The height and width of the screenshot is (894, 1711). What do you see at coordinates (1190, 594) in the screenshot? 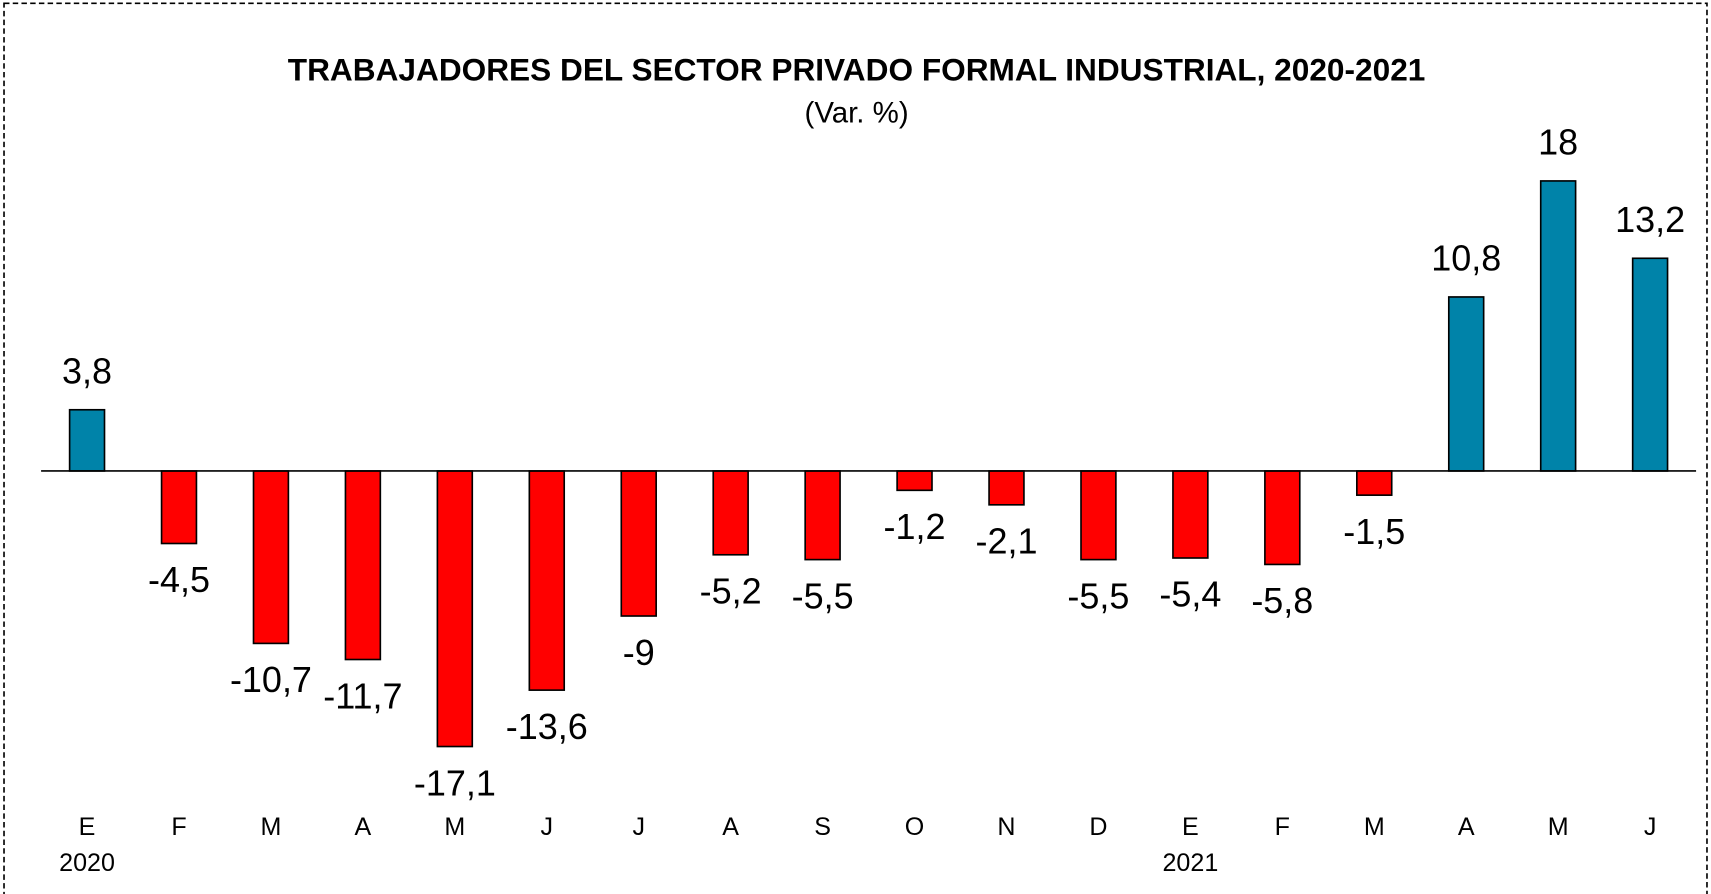
I see `value-label: -5,4` at bounding box center [1190, 594].